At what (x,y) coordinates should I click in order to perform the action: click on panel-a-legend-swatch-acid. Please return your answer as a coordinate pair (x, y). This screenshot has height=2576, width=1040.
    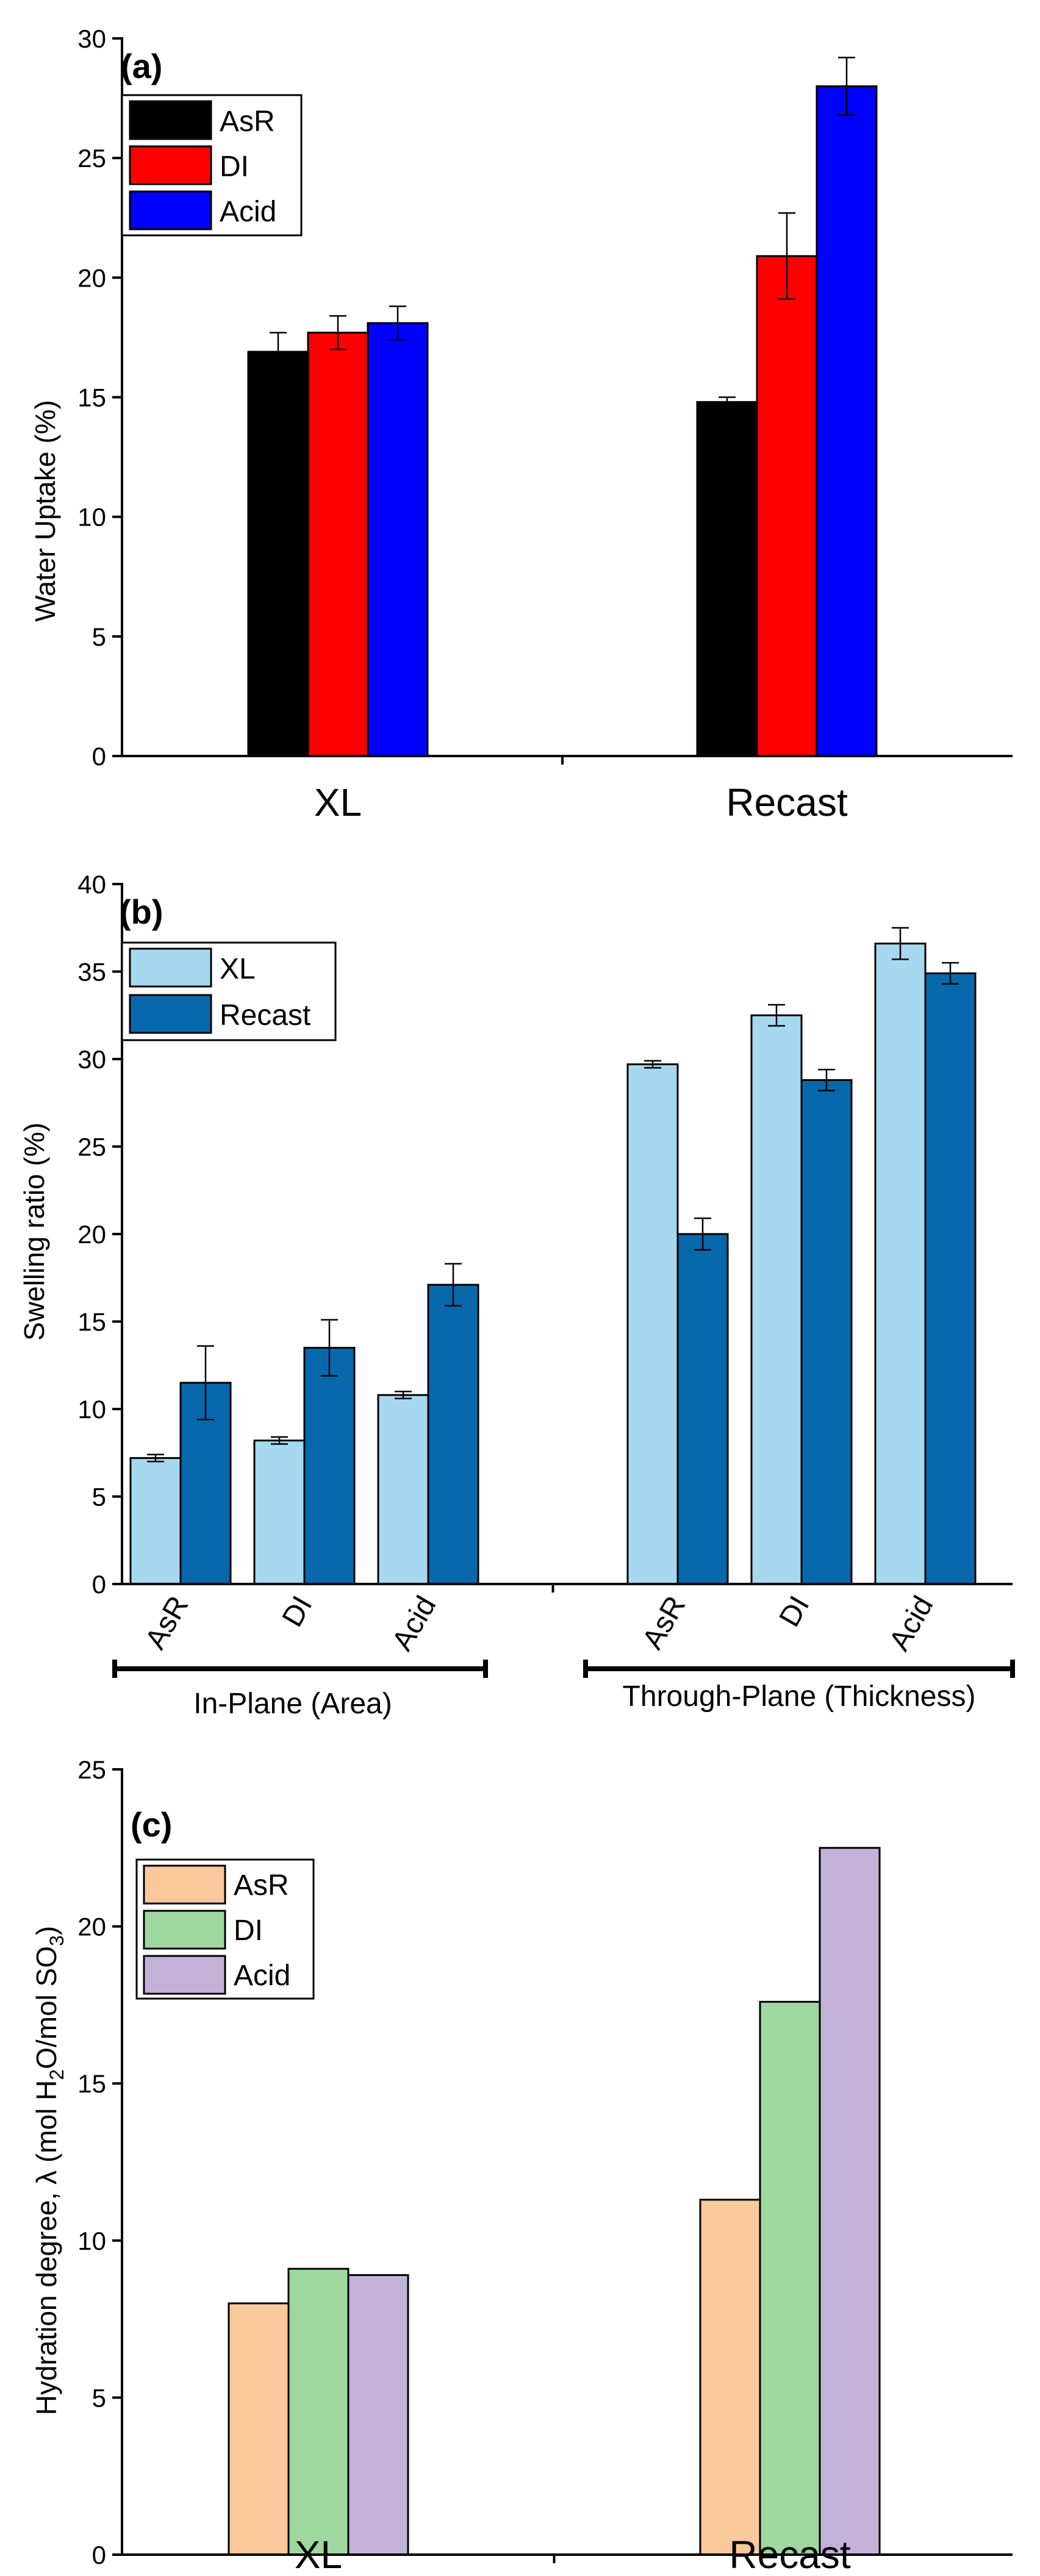
    Looking at the image, I should click on (170, 210).